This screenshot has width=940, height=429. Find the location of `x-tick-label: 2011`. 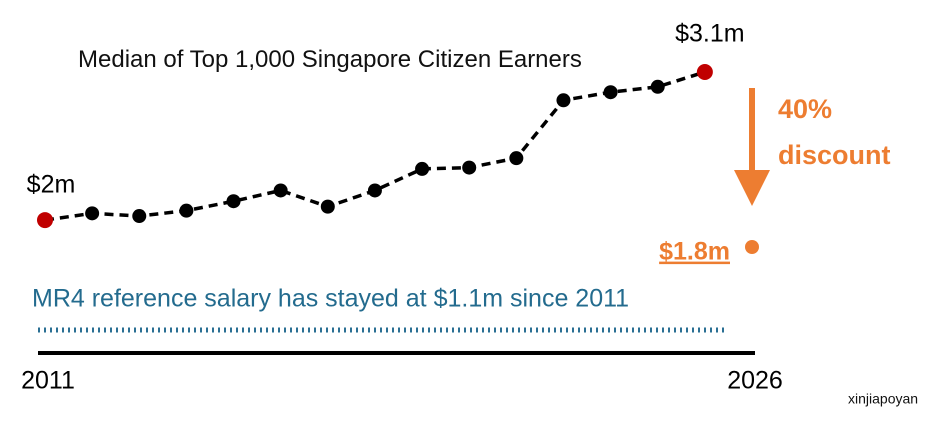

x-tick-label: 2011 is located at coordinates (48, 381).